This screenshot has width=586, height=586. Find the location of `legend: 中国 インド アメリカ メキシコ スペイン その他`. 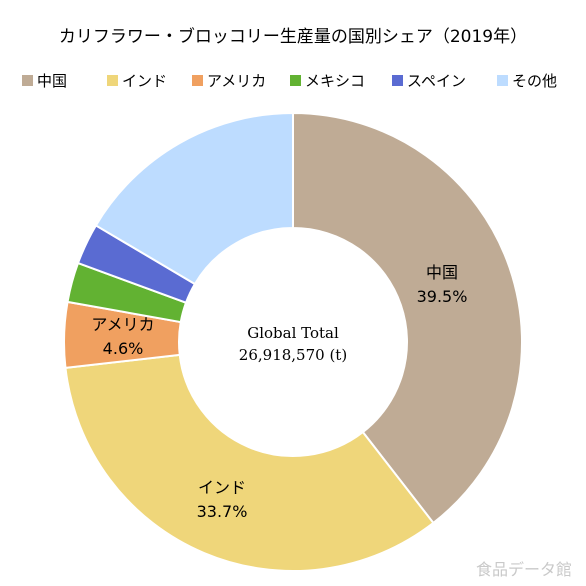

legend: 中国 インド アメリカ メキシコ スペイン その他 is located at coordinates (302, 82).